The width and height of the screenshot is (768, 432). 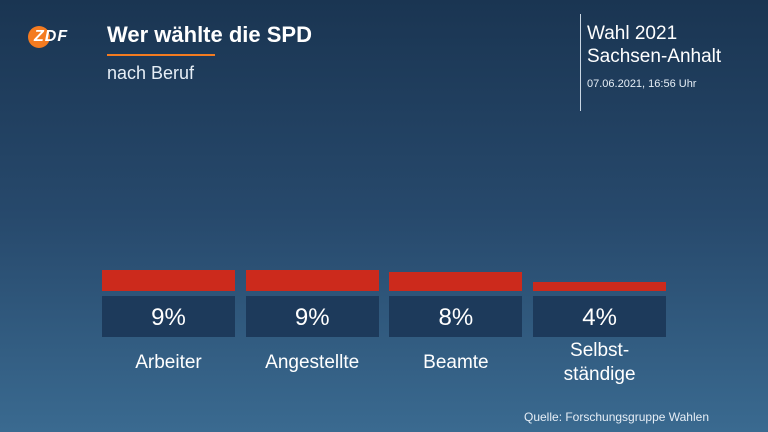 I want to click on logo: ZDF, so click(x=53, y=37).